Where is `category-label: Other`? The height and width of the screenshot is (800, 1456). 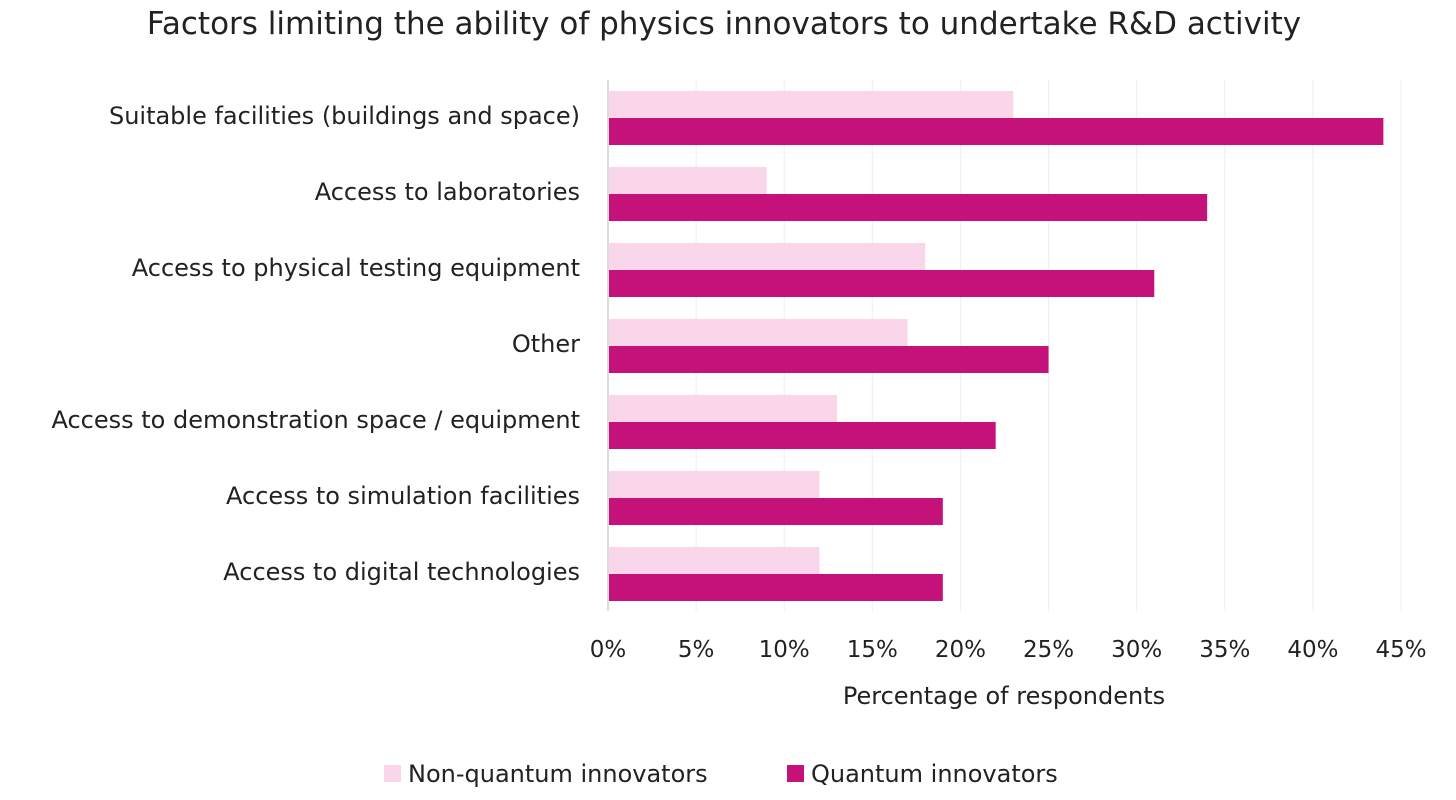 category-label: Other is located at coordinates (546, 344).